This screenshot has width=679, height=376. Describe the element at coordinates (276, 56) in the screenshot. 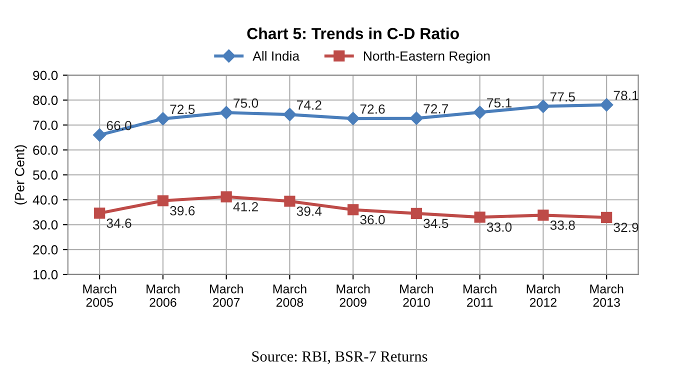

I see `legend-label: All India` at that location.